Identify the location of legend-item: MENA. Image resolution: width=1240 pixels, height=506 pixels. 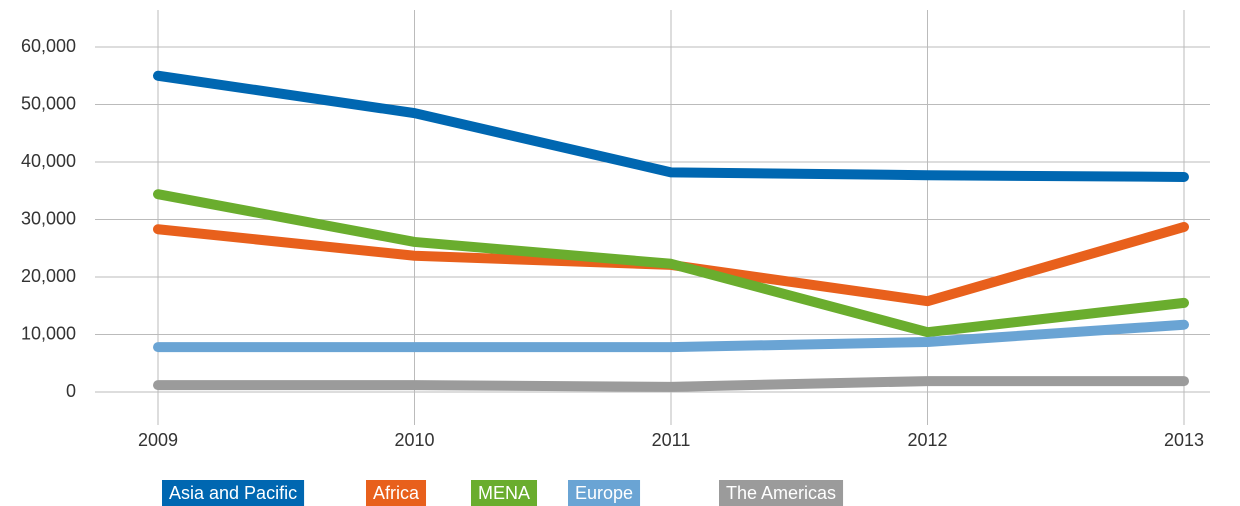
(504, 493).